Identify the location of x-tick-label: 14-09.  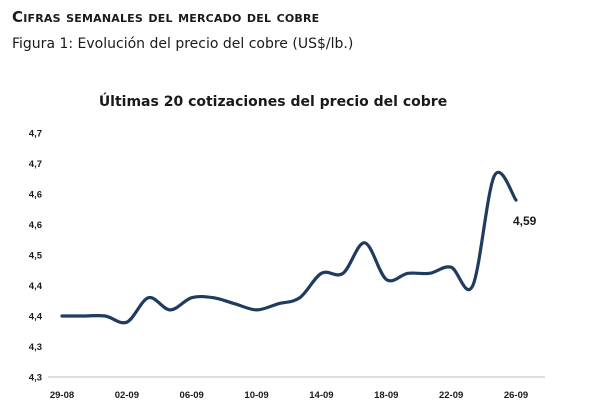
(321, 395).